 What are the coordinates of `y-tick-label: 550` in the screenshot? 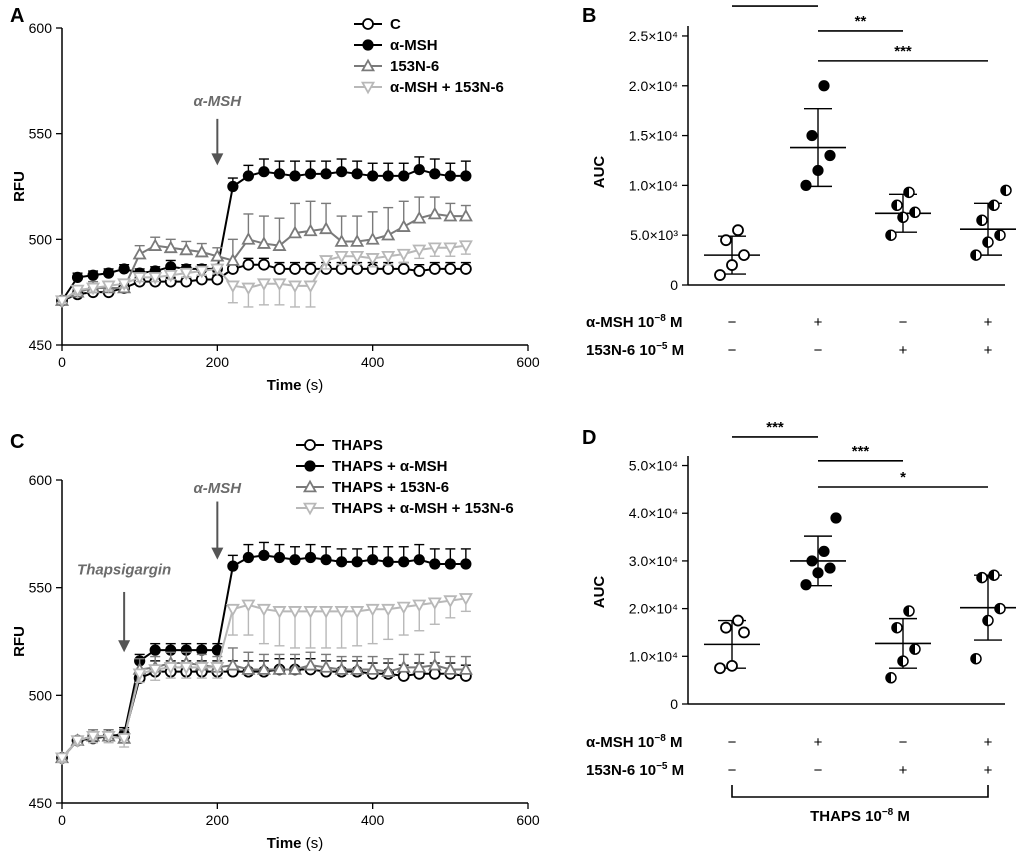 It's located at (41, 588).